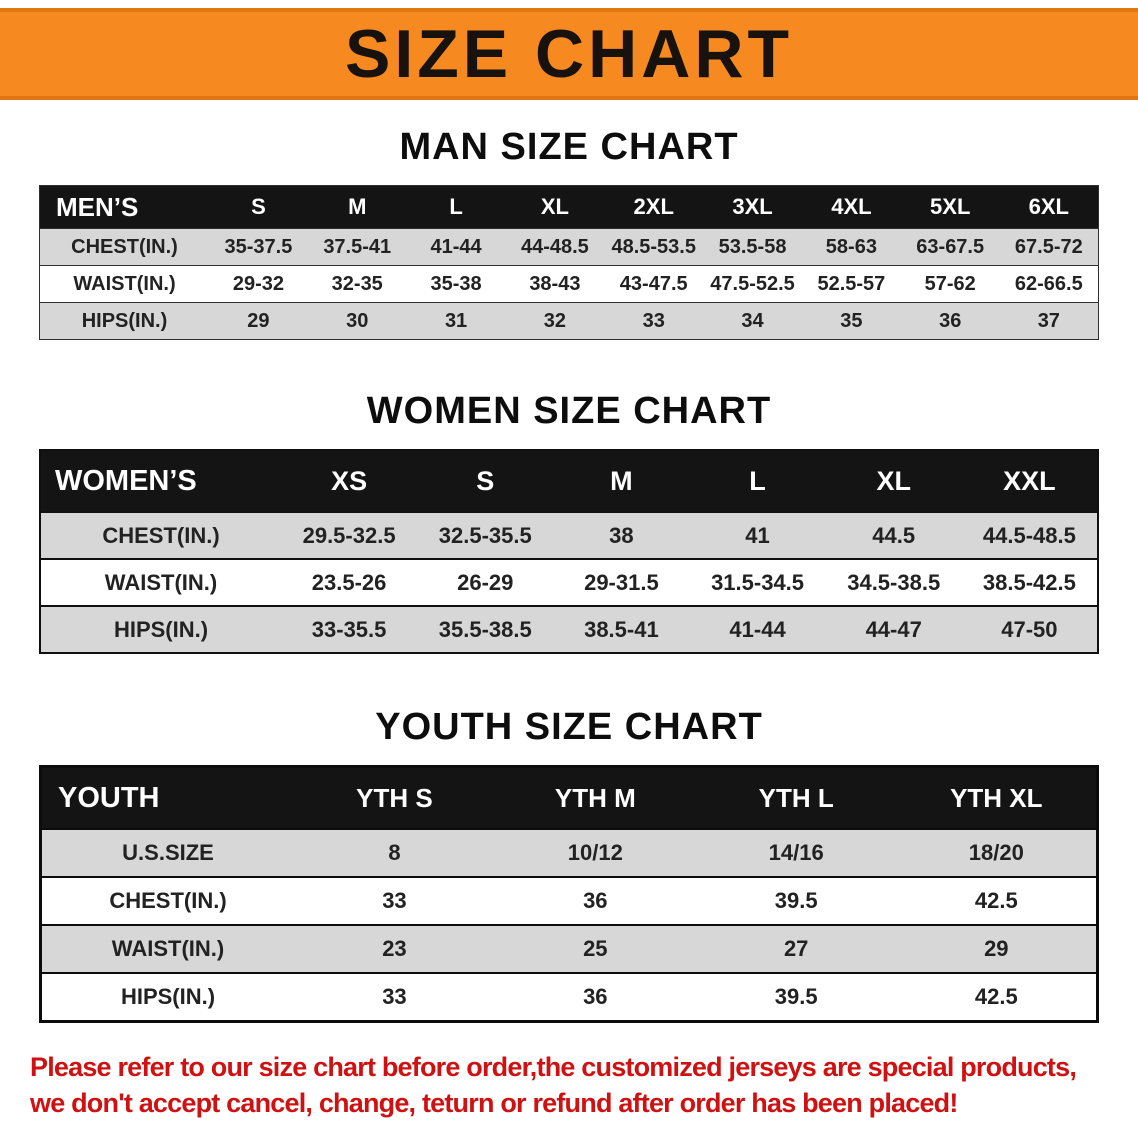  I want to click on size-value-cell: 44.5-48.5, so click(1029, 535).